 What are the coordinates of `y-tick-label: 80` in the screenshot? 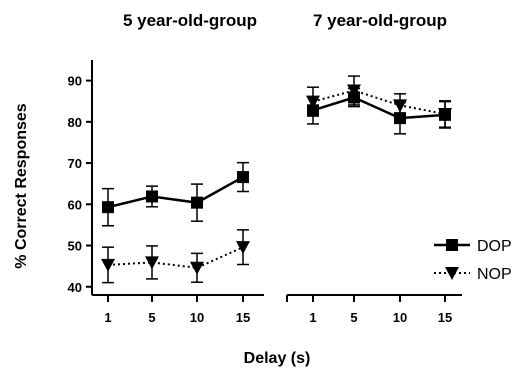 It's located at (75, 122).